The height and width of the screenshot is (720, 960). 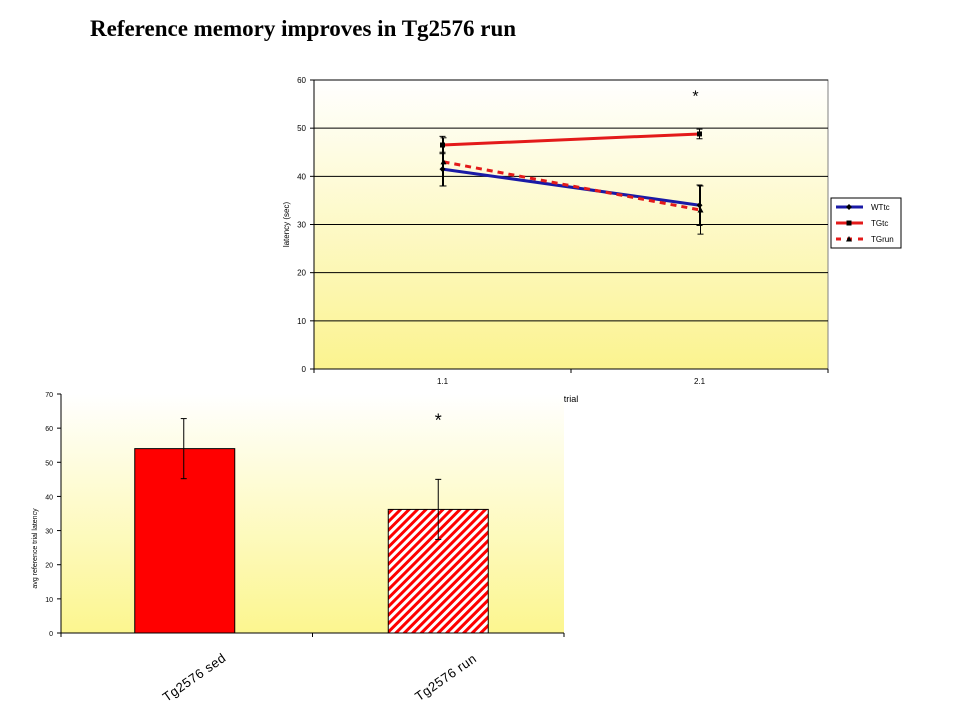 I want to click on bar-y-tick-label: 30, so click(x=49, y=532).